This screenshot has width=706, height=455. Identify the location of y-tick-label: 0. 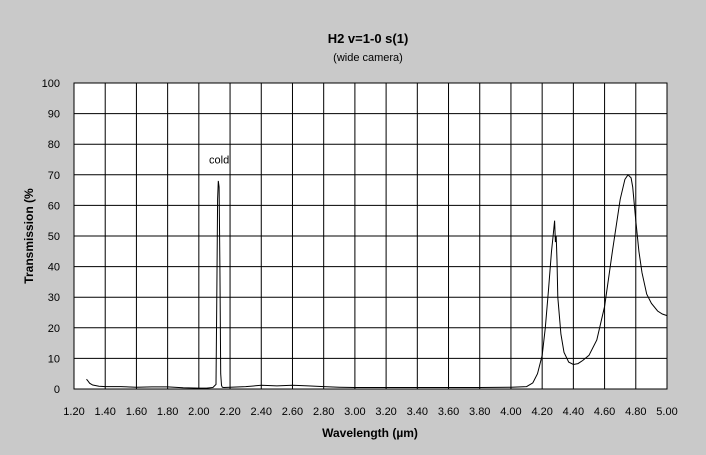
(57, 390).